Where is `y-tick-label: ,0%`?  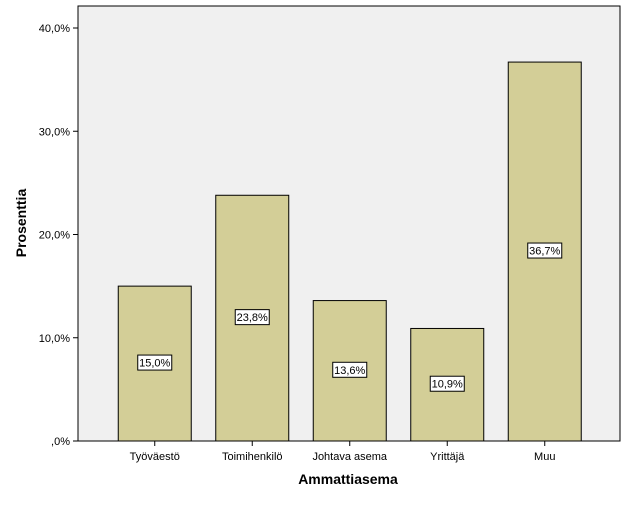 y-tick-label: ,0% is located at coordinates (60, 442).